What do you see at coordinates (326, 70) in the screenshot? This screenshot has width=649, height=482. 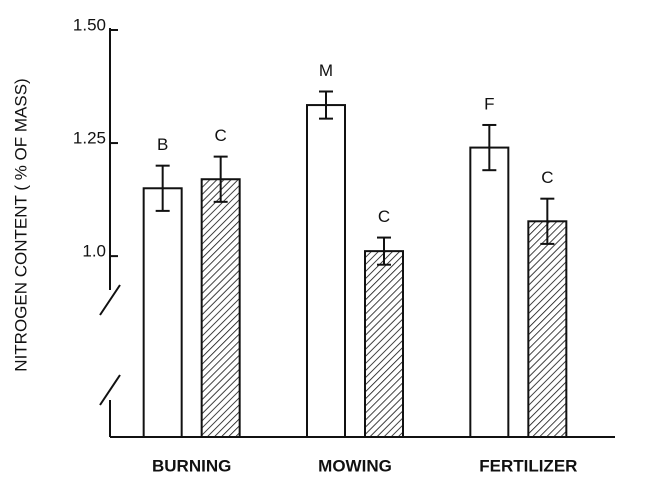 I see `bar-letter: M` at bounding box center [326, 70].